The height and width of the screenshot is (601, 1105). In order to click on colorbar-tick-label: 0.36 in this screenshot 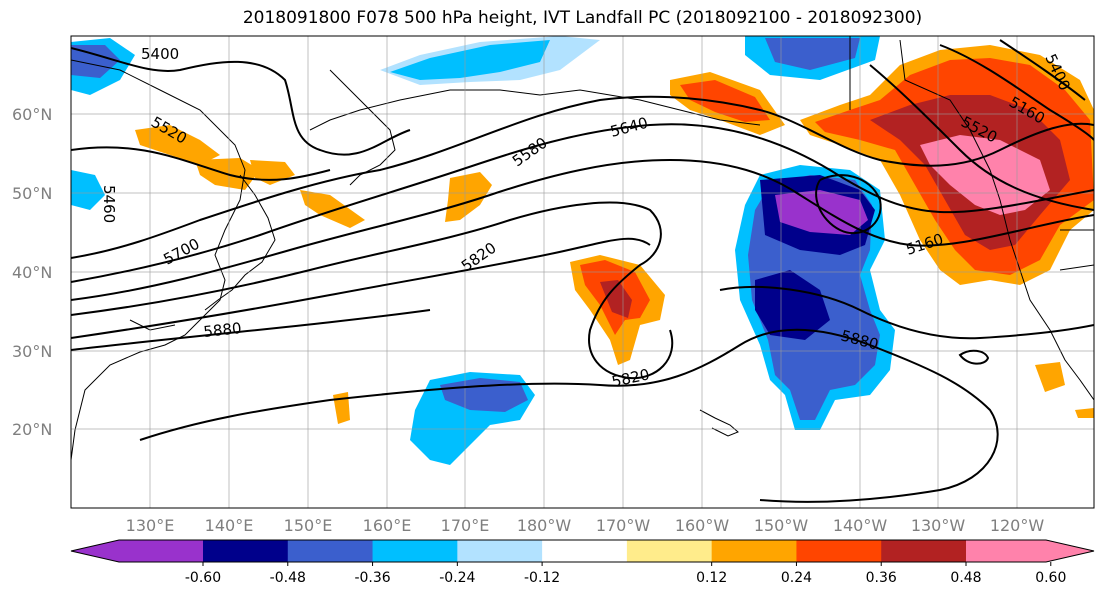, I will do `click(881, 578)`.